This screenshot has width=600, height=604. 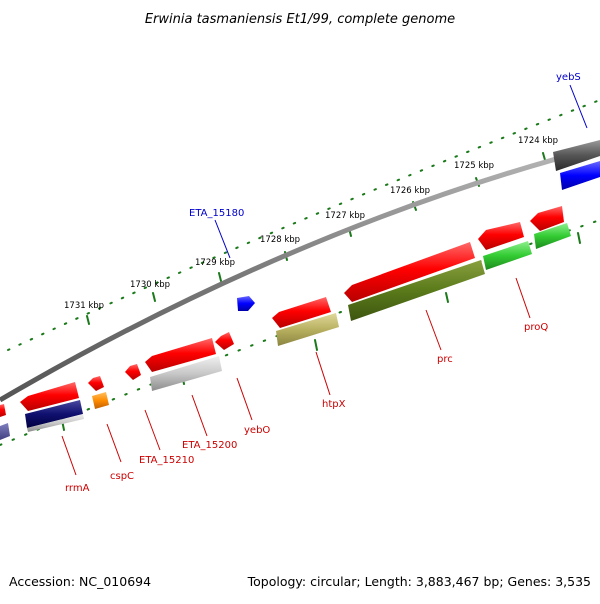 I want to click on gene-label-proQ: proQ, so click(x=536, y=327).